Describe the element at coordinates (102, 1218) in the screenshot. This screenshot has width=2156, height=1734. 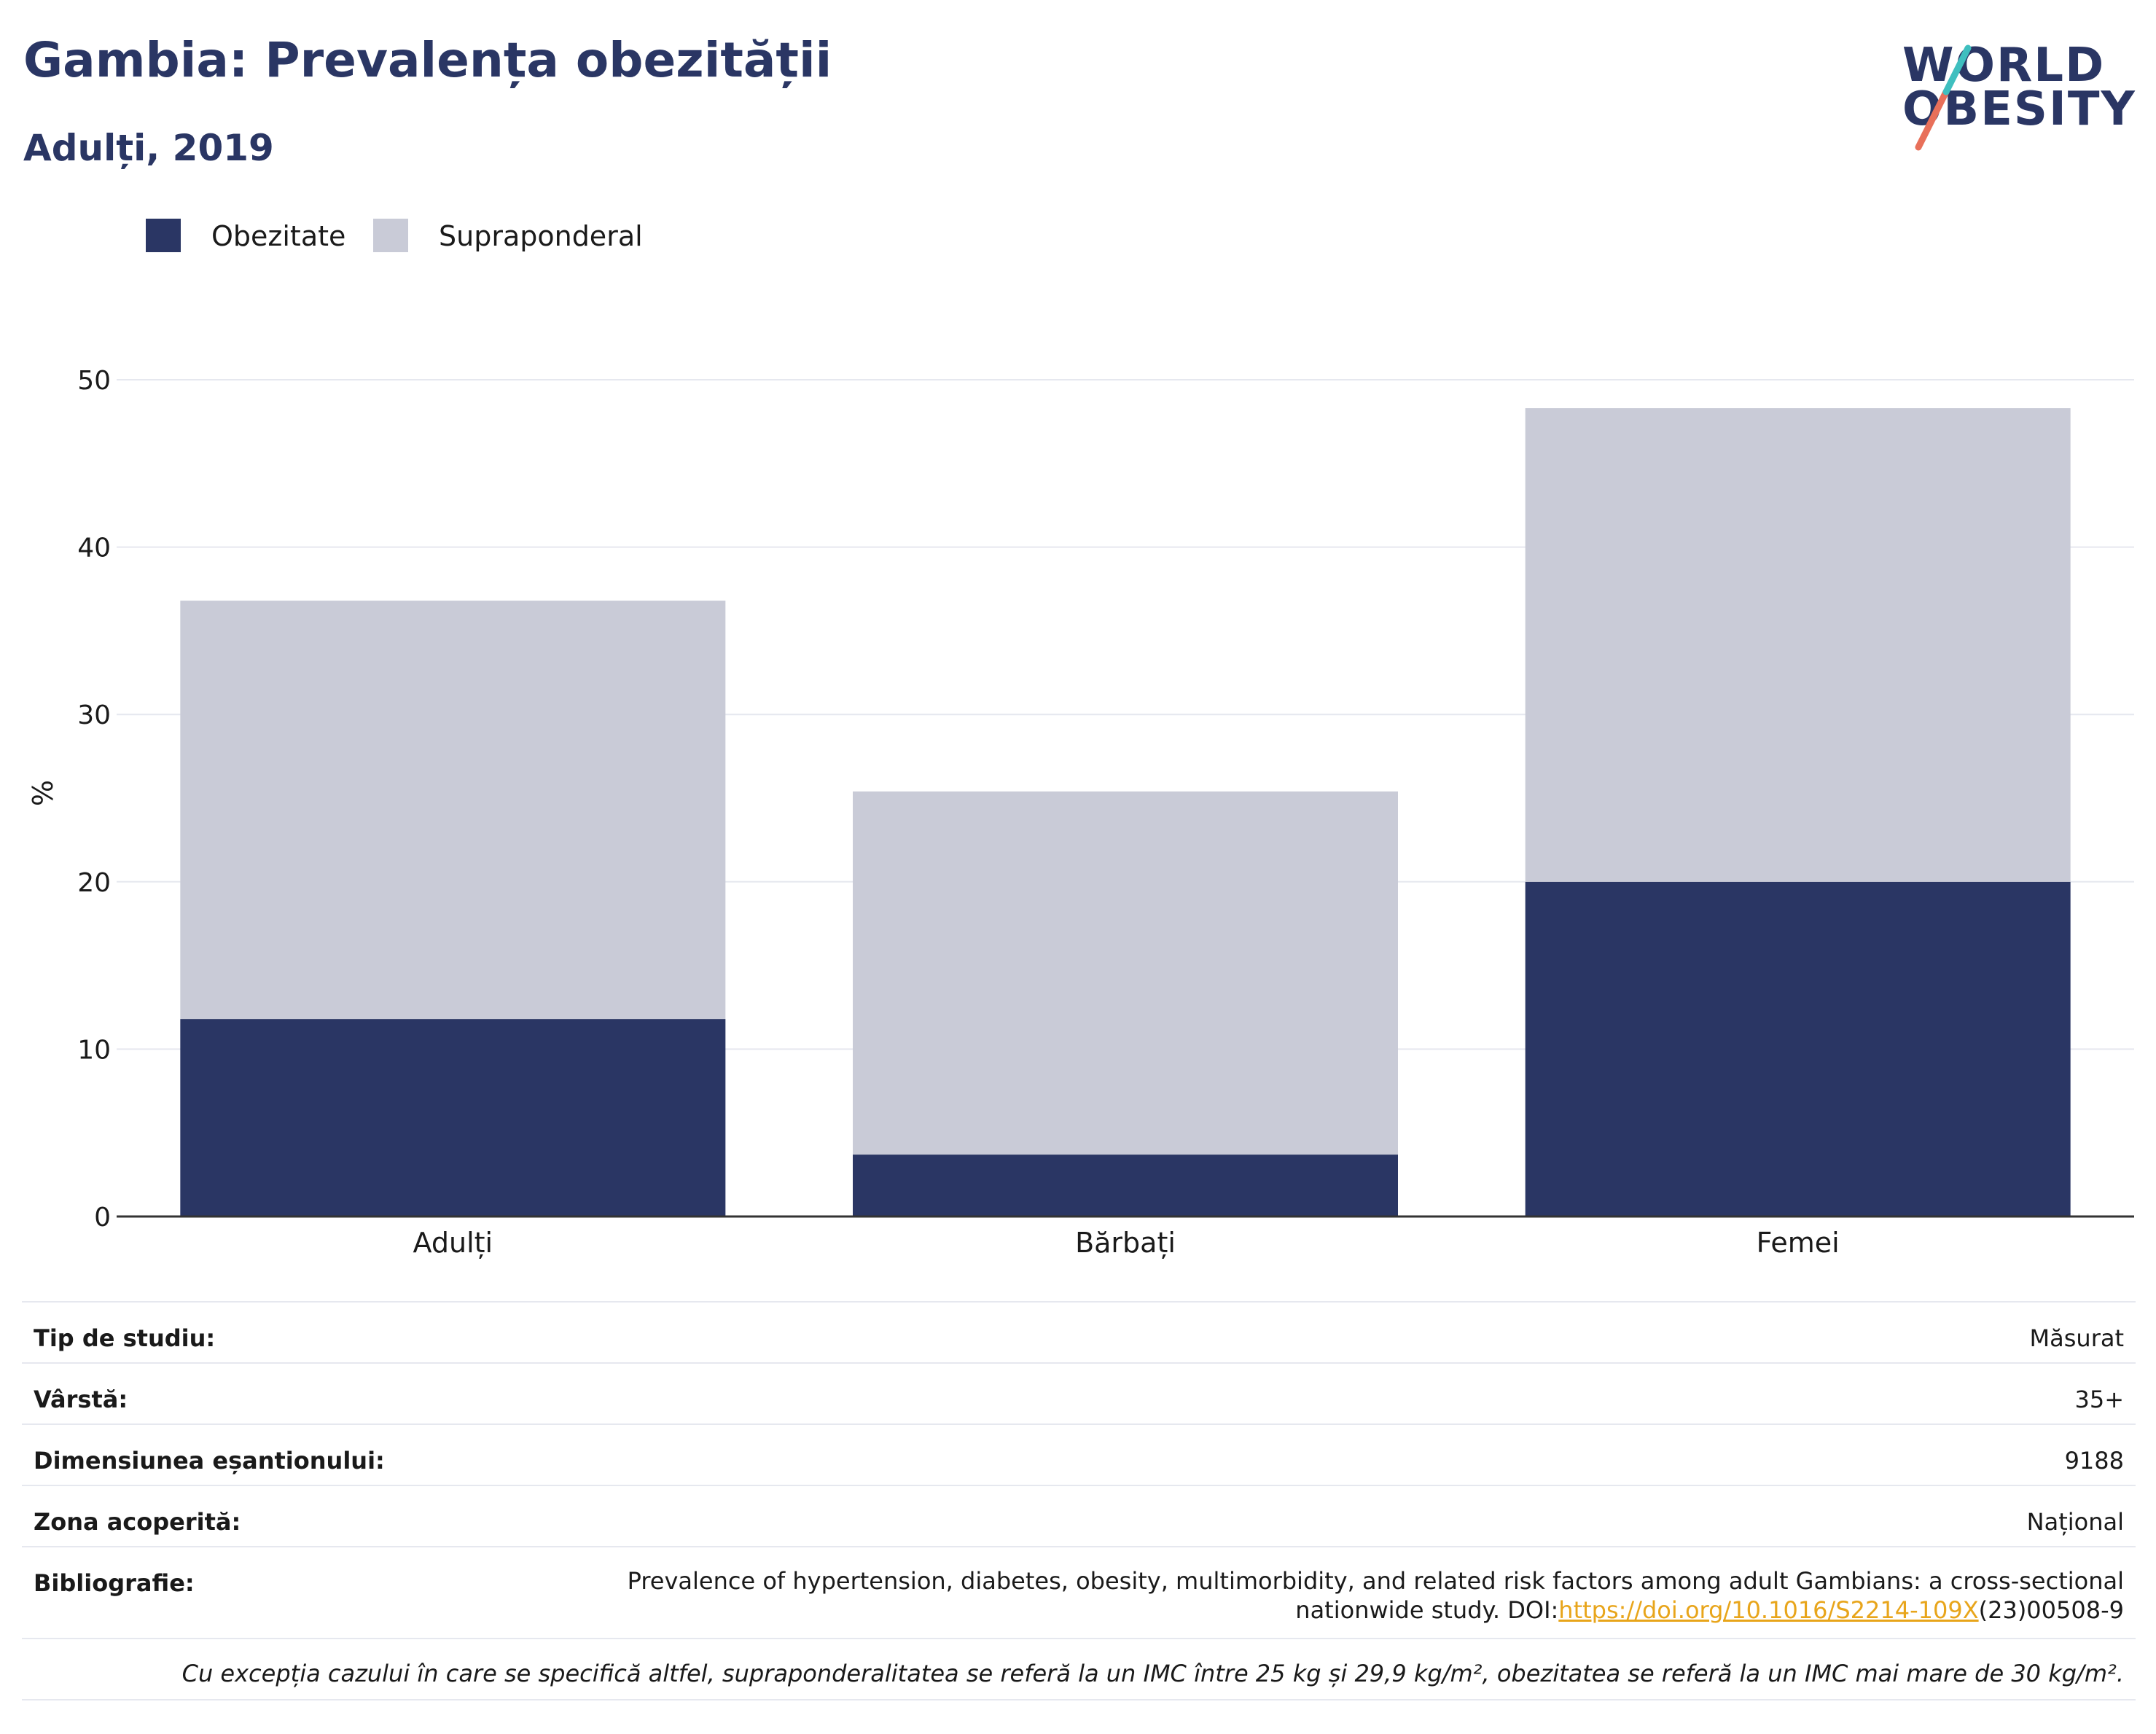
I see `y-tick-label: 0` at that location.